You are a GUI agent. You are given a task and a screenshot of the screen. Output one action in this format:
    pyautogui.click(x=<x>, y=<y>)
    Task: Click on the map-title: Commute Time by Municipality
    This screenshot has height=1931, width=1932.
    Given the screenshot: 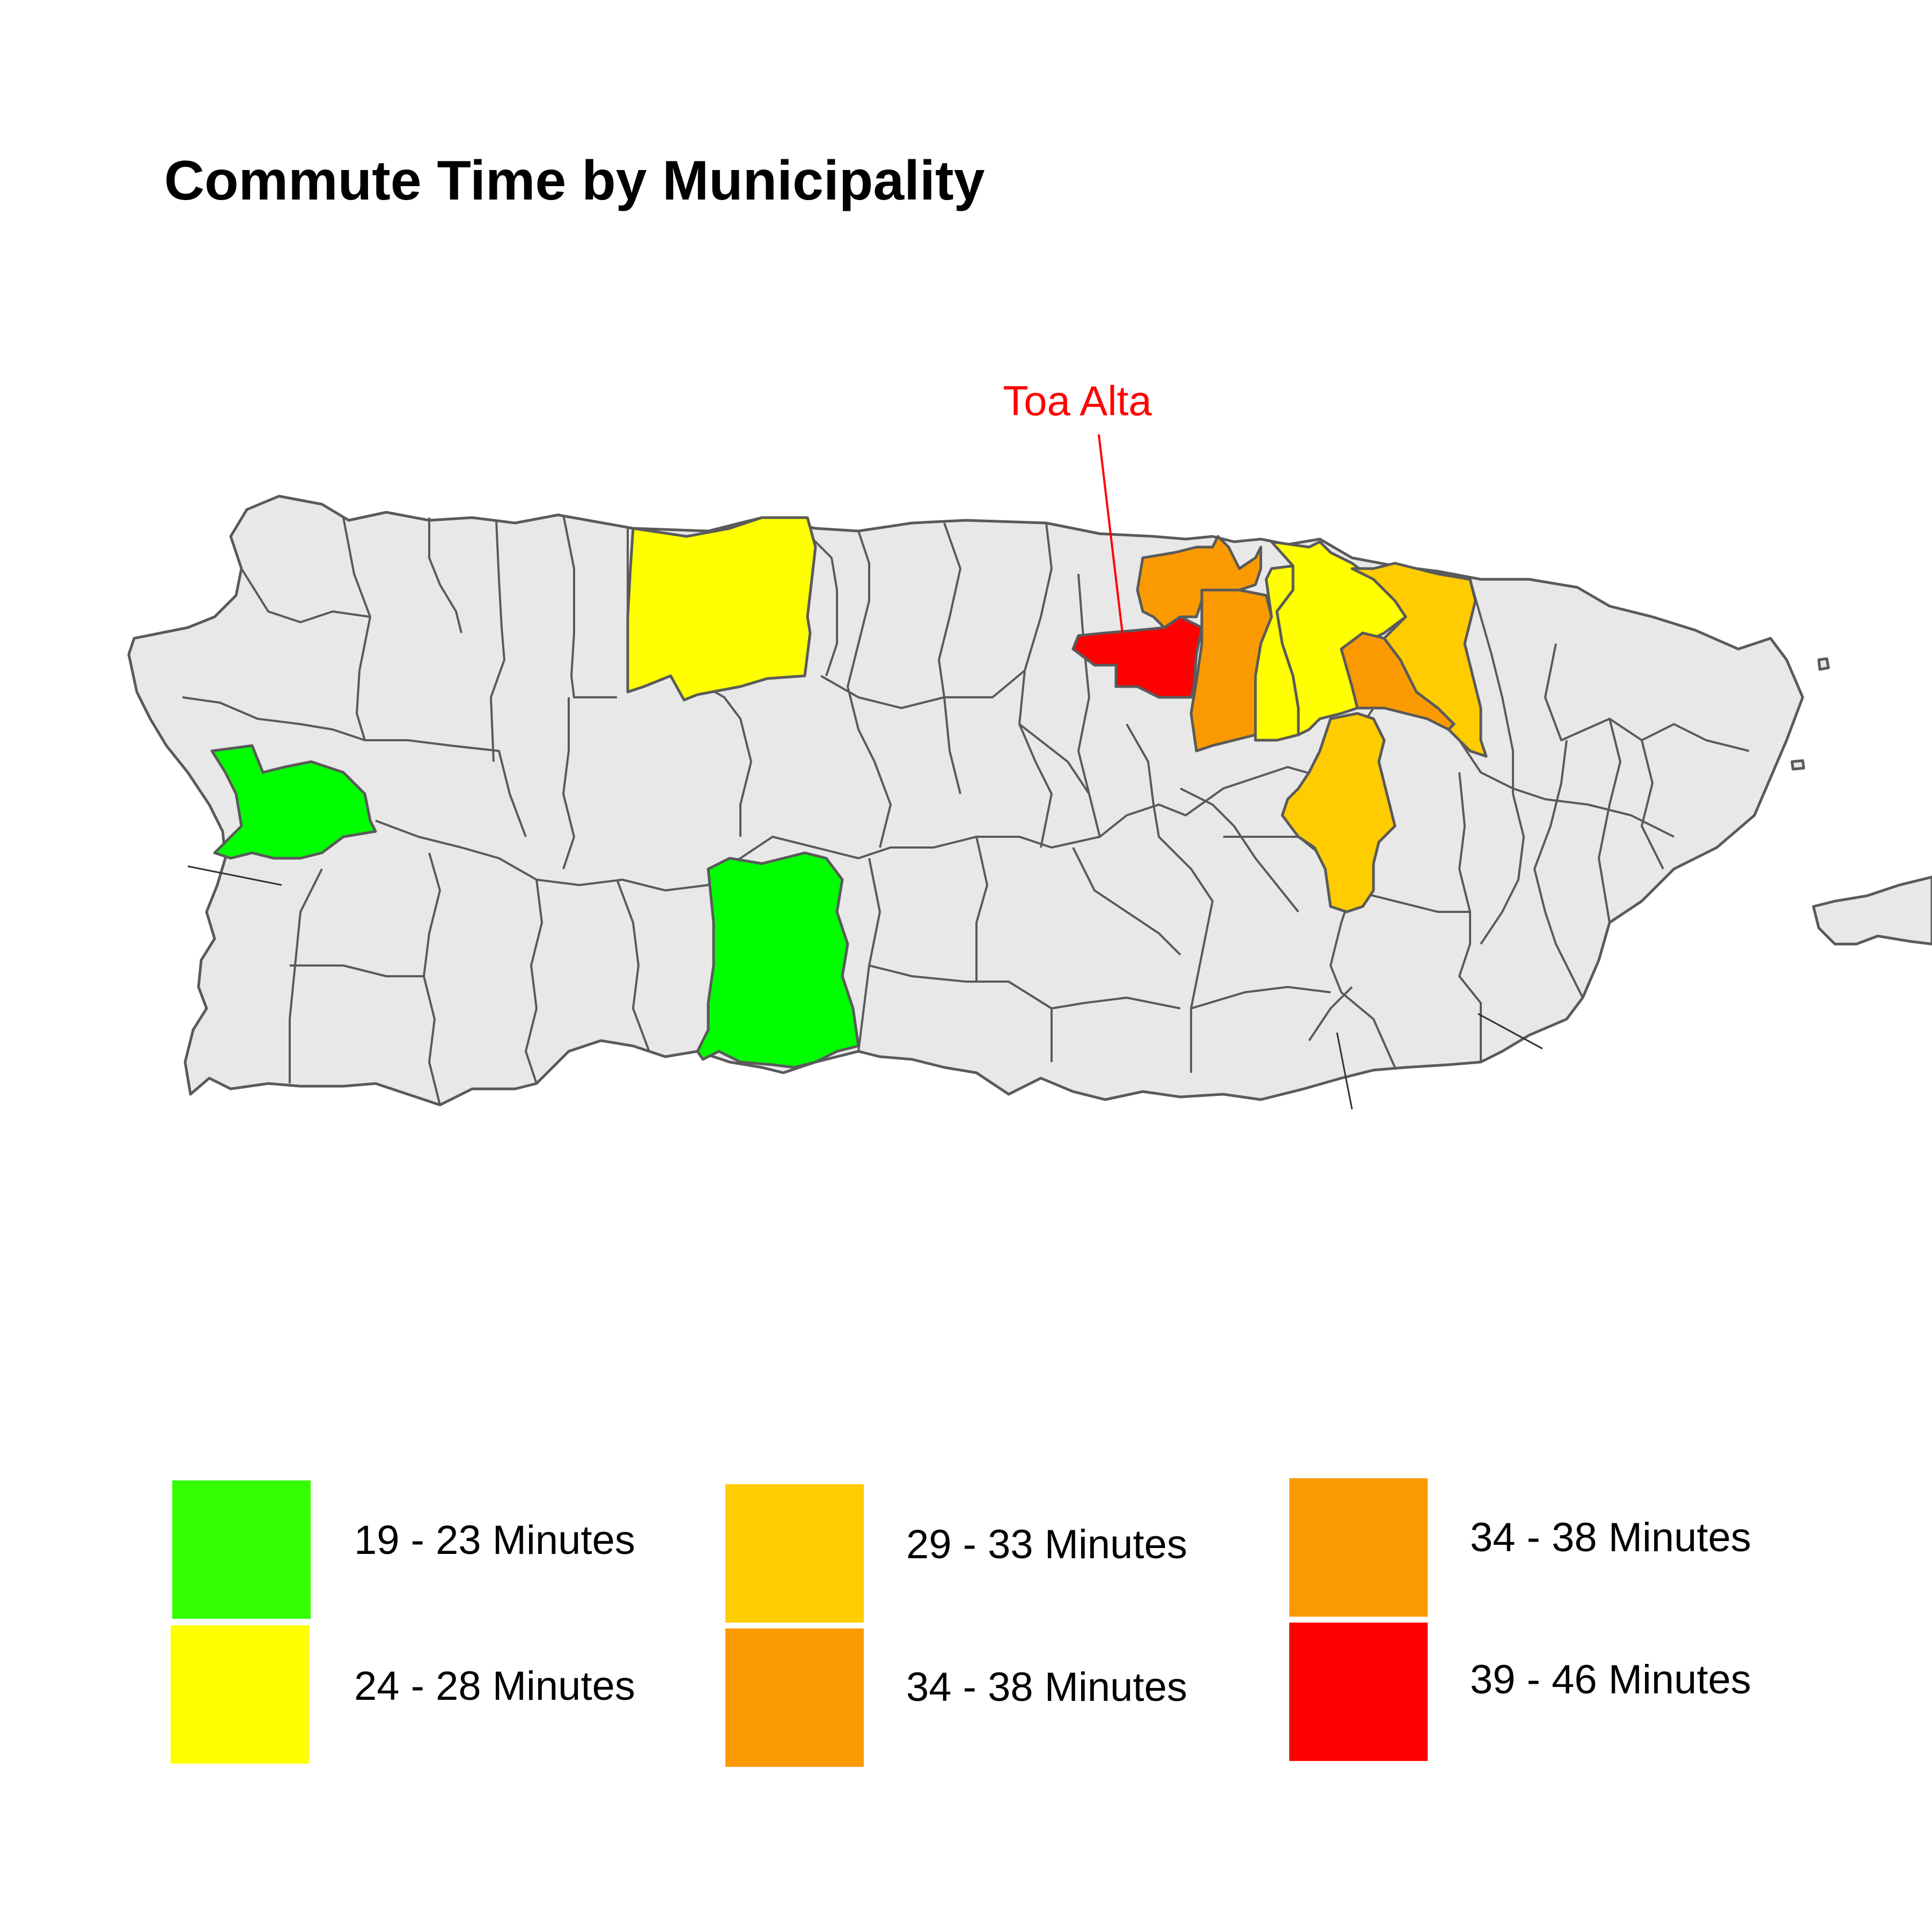 What is the action you would take?
    pyautogui.click(x=574, y=181)
    